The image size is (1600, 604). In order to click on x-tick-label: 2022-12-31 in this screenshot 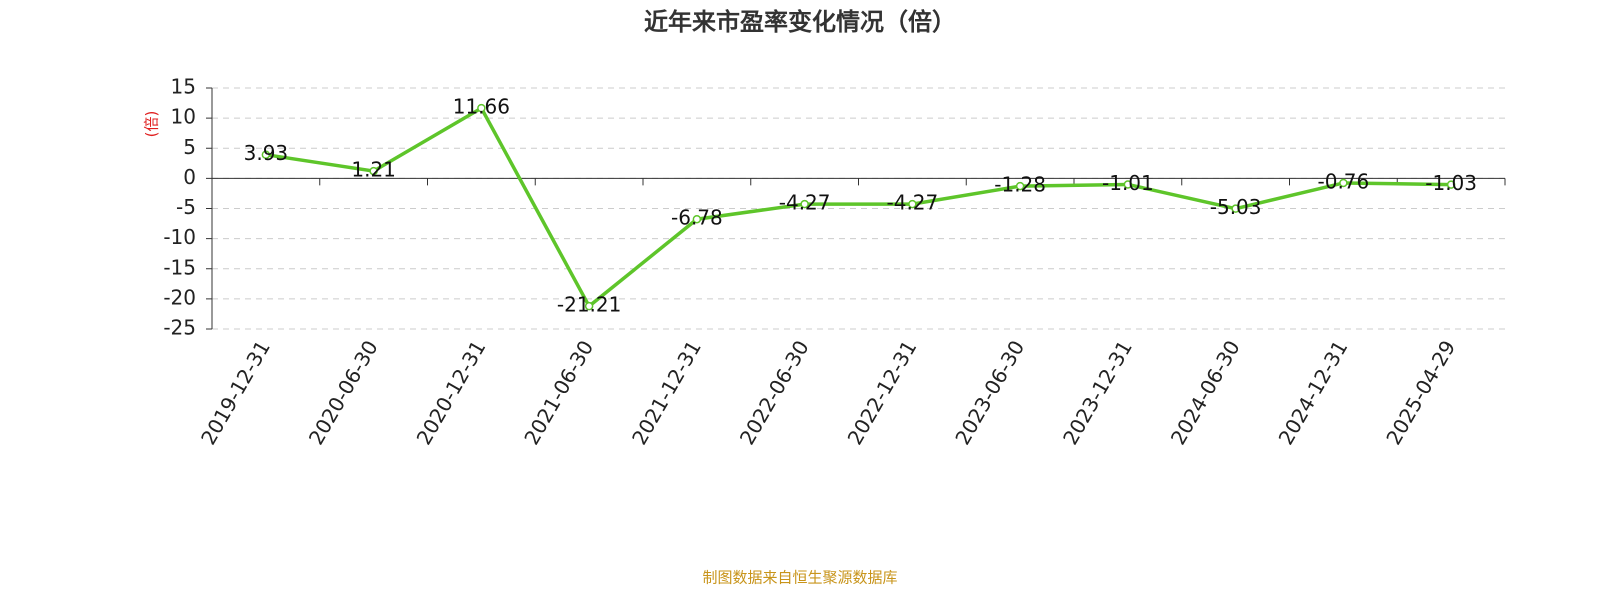, I will do `click(882, 392)`.